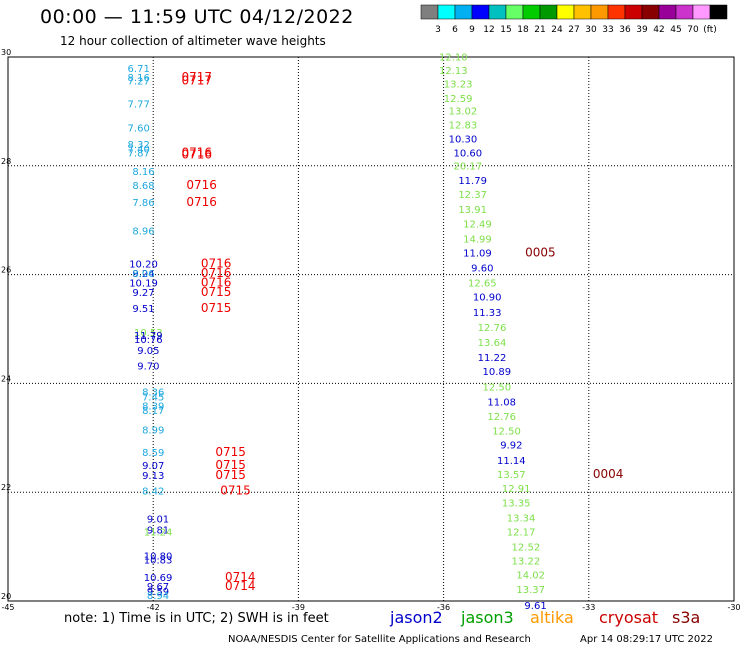 The image size is (740, 650). I want to click on time-label: 0004, so click(608, 474).